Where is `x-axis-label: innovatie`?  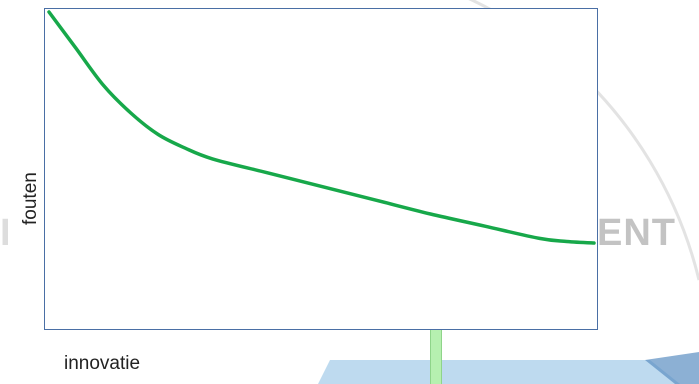 x-axis-label: innovatie is located at coordinates (102, 363).